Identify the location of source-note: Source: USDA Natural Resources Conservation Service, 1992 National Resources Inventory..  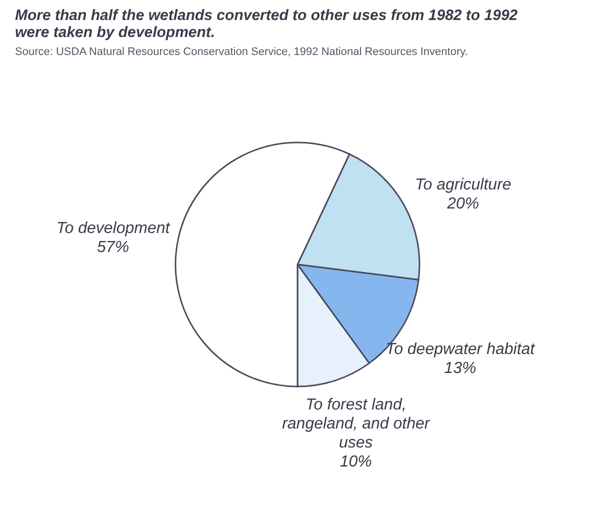
(241, 52).